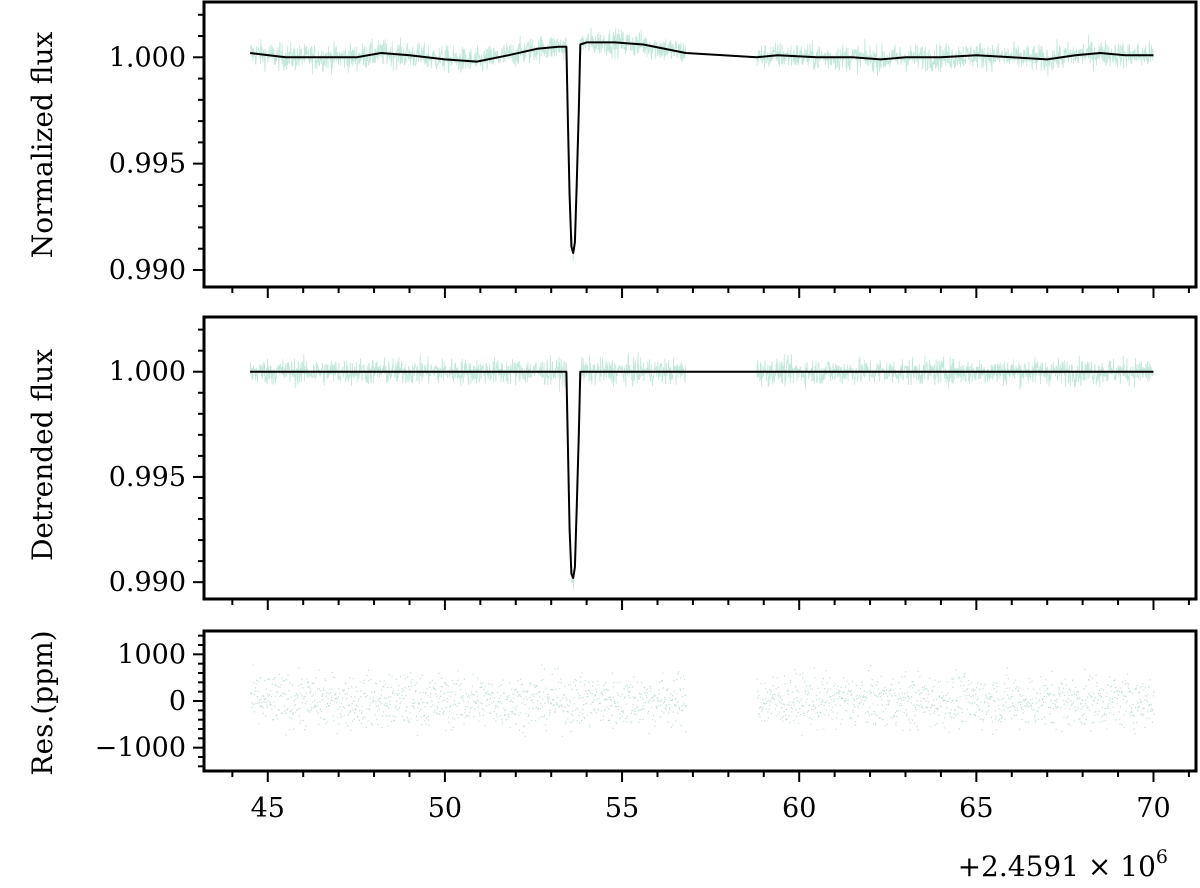  Describe the element at coordinates (42, 455) in the screenshot. I see `detrended-flux-ylabel: Detrended flux` at that location.